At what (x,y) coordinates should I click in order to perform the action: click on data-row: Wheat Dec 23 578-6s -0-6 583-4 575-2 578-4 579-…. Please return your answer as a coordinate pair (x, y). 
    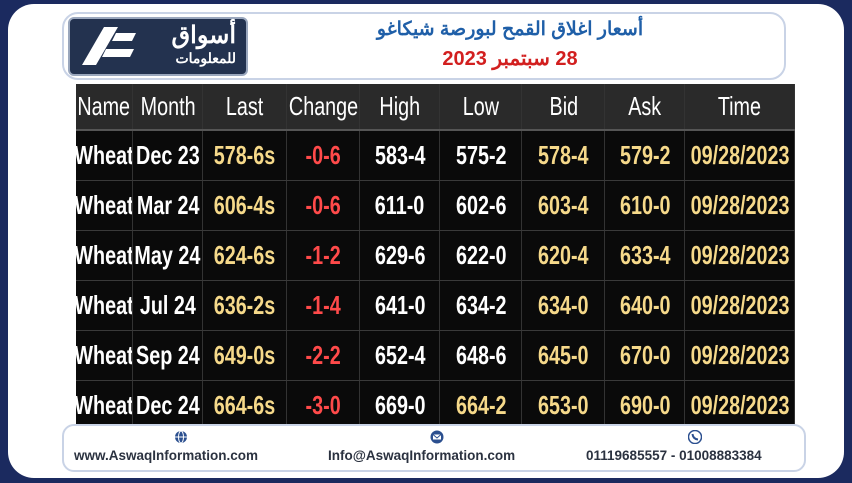
    Looking at the image, I should click on (436, 156).